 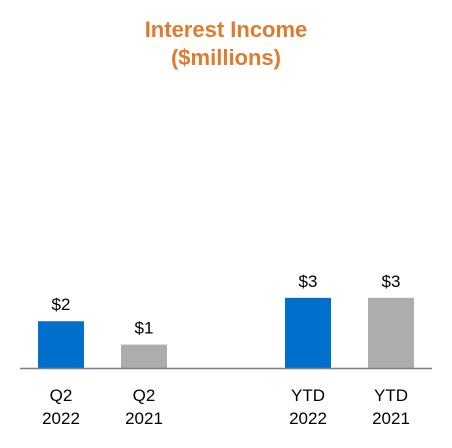 What do you see at coordinates (391, 281) in the screenshot?
I see `value-label-3: $3` at bounding box center [391, 281].